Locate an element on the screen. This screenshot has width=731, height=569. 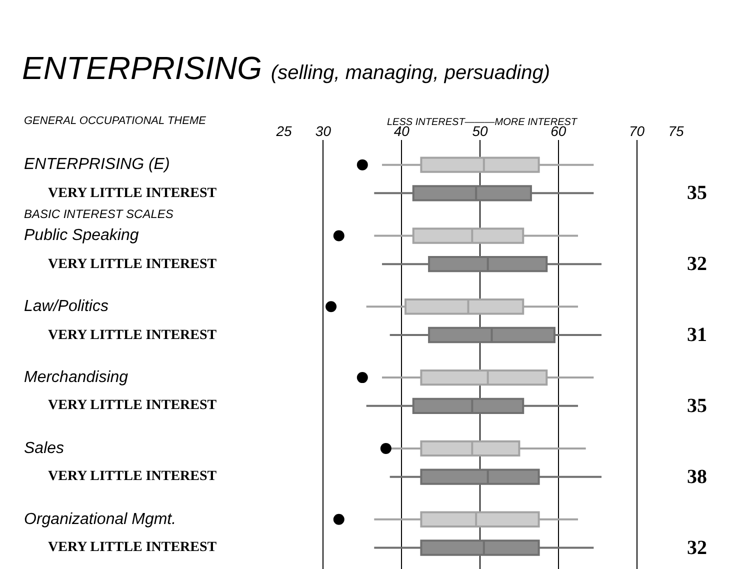
y-tick-label: Sales is located at coordinates (44, 448).